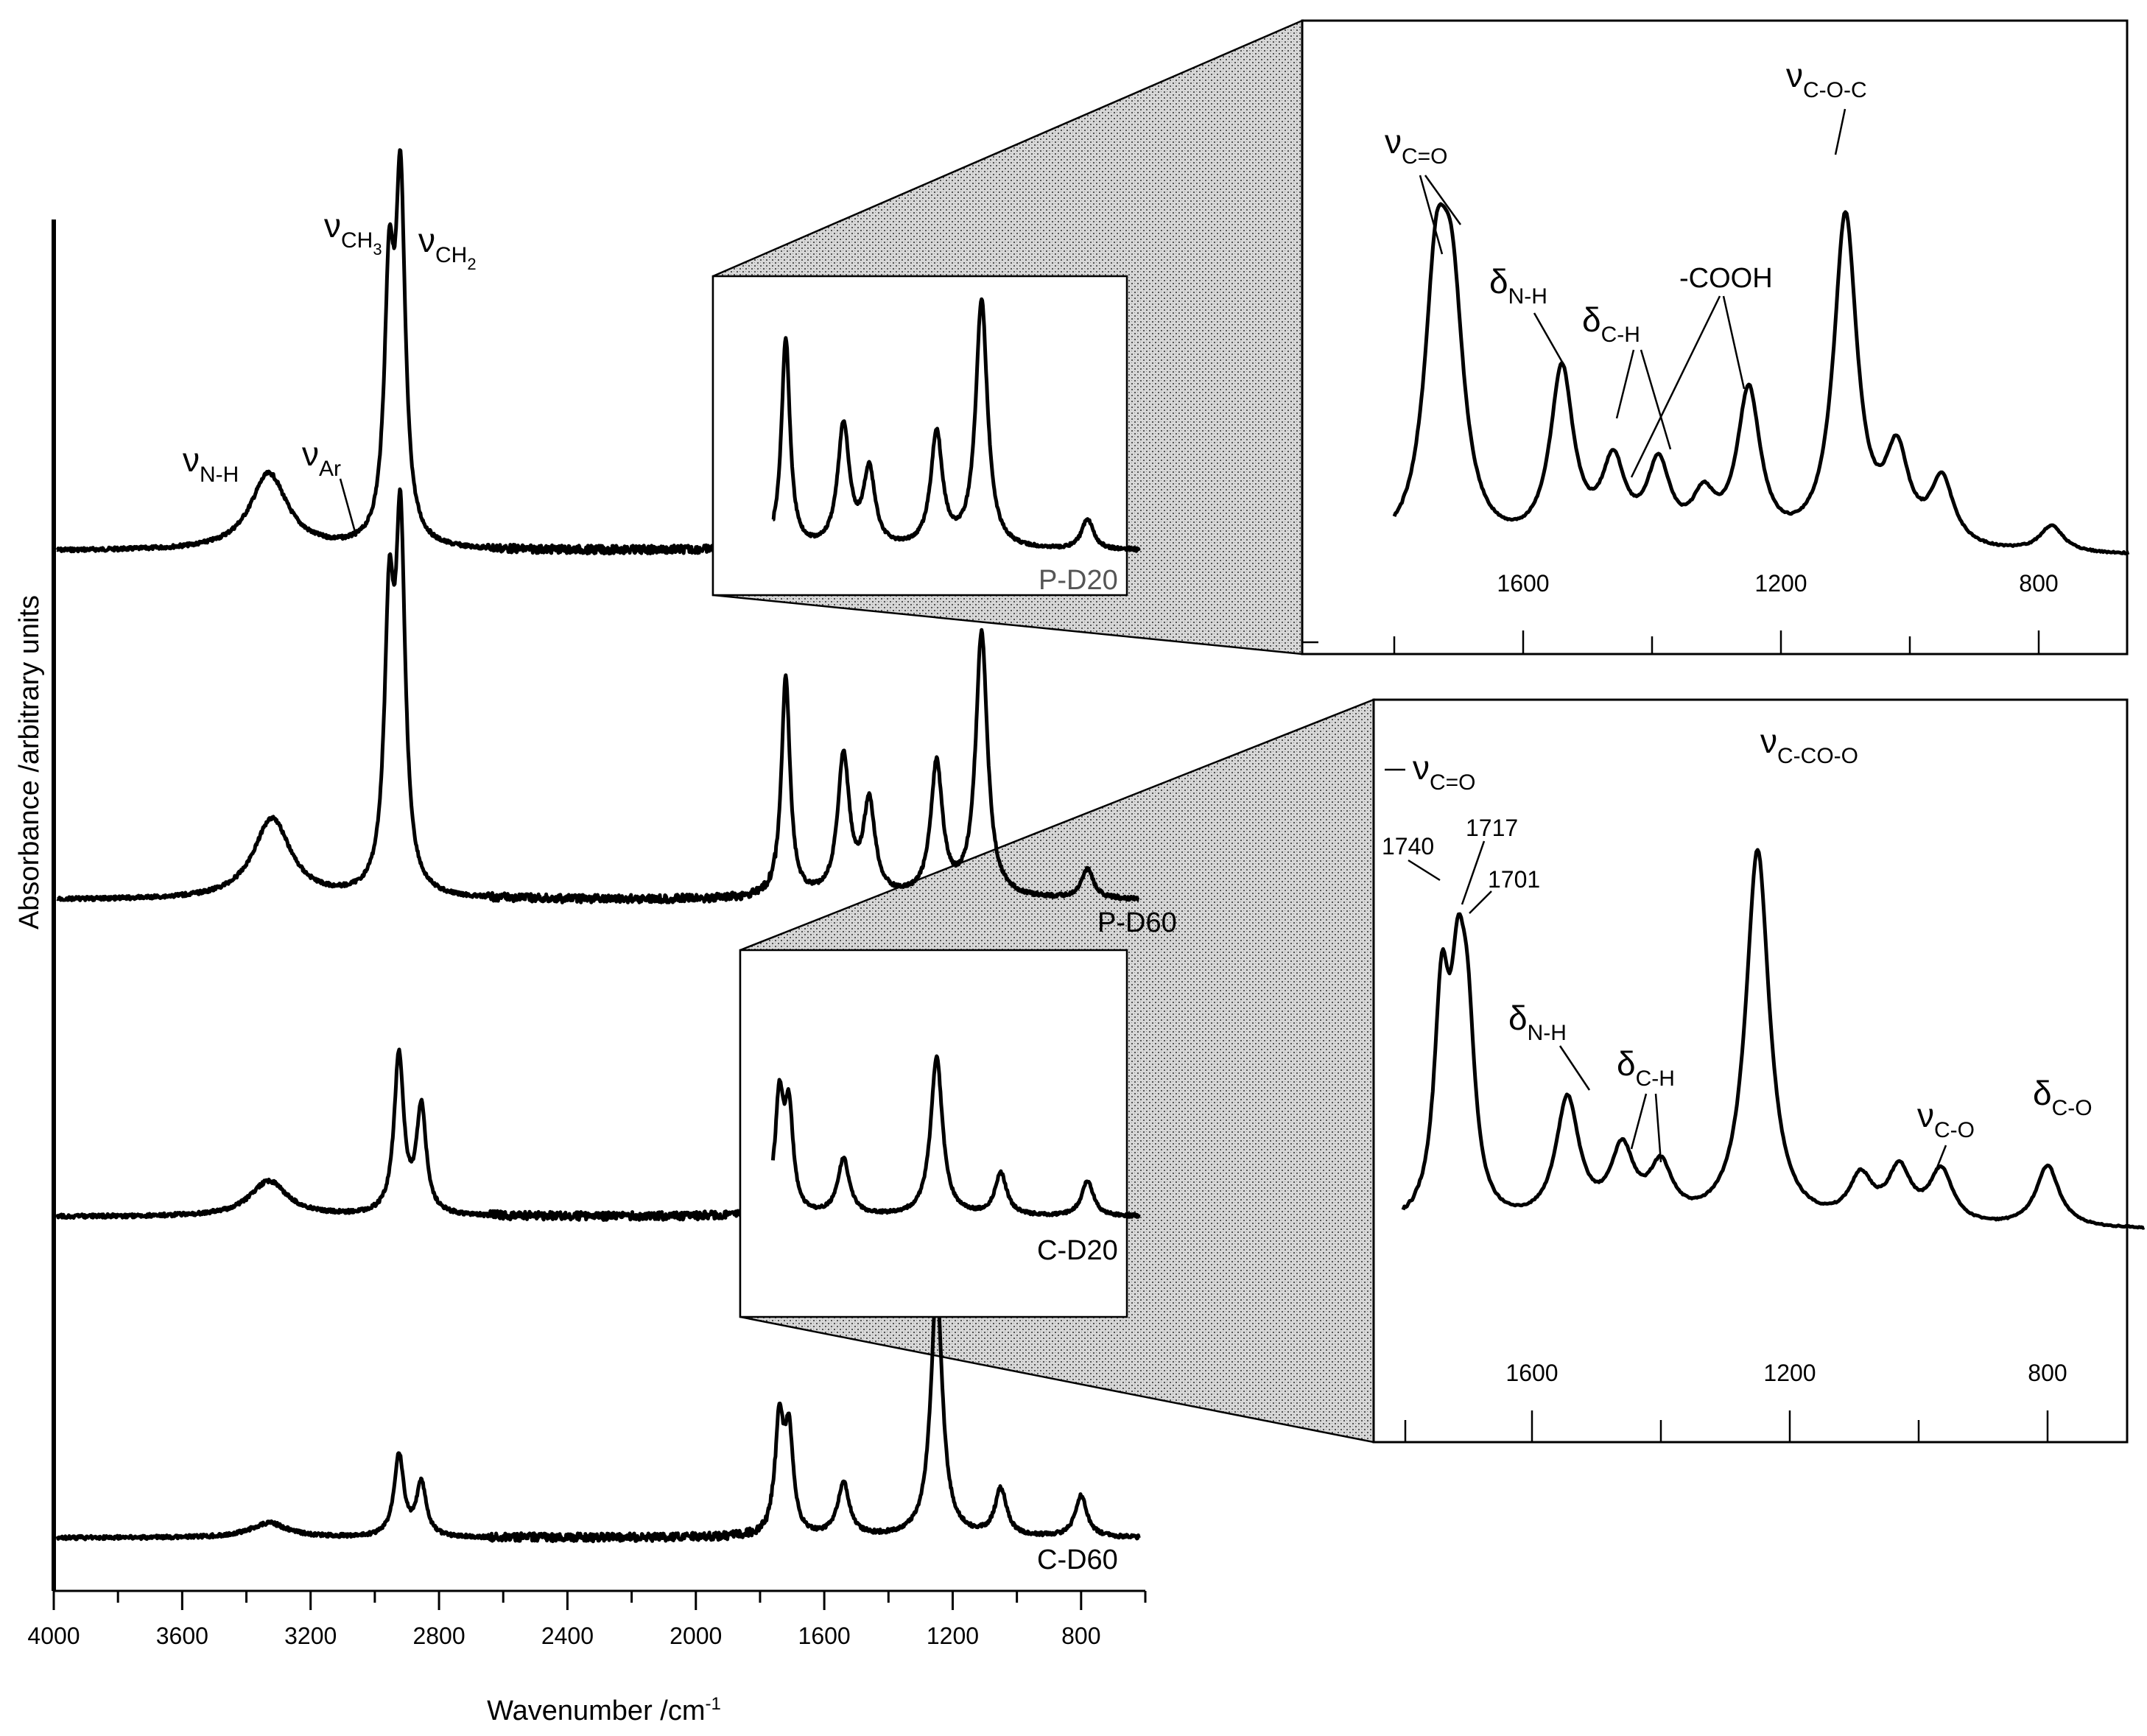 The height and width of the screenshot is (1736, 2147). Describe the element at coordinates (2038, 583) in the screenshot. I see `inset-top-tick-label: 800` at that location.